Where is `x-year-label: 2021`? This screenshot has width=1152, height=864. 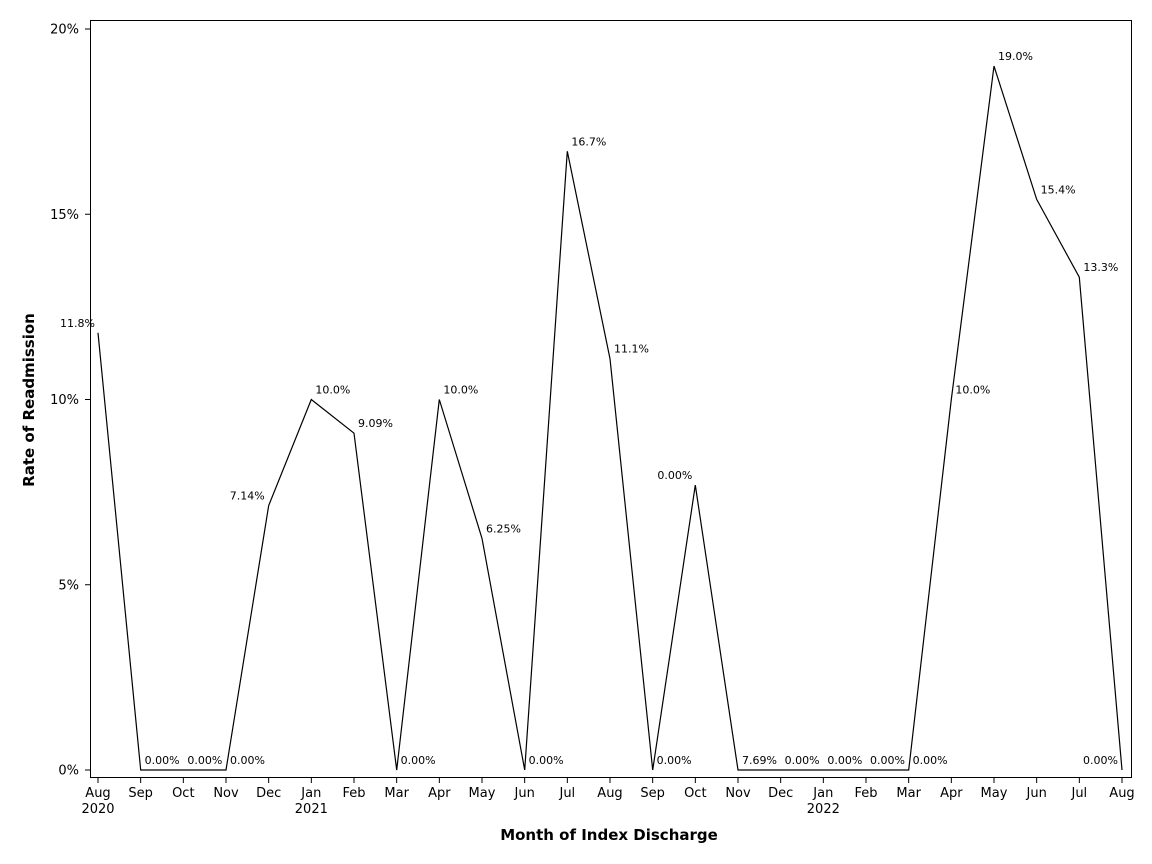 x-year-label: 2021 is located at coordinates (311, 809).